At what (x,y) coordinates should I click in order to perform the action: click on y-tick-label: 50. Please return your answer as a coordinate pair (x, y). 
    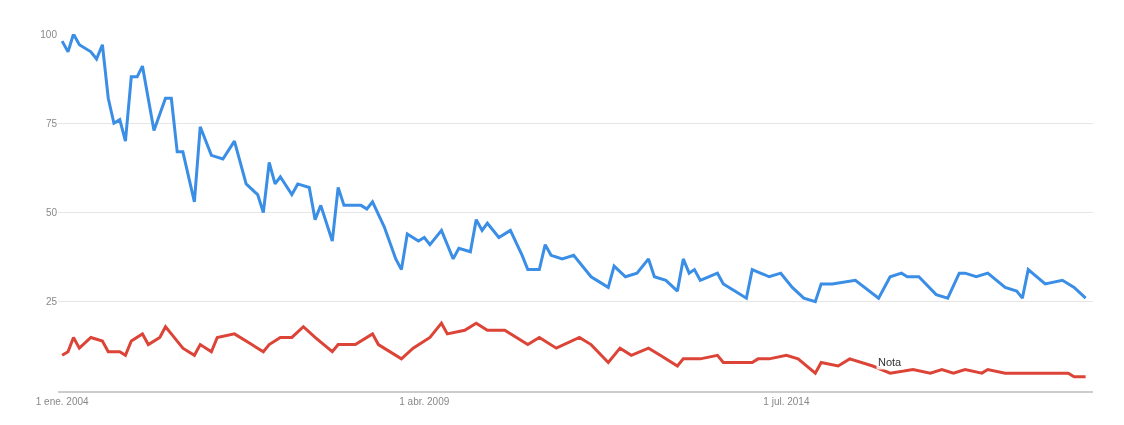
    Looking at the image, I should click on (51, 212).